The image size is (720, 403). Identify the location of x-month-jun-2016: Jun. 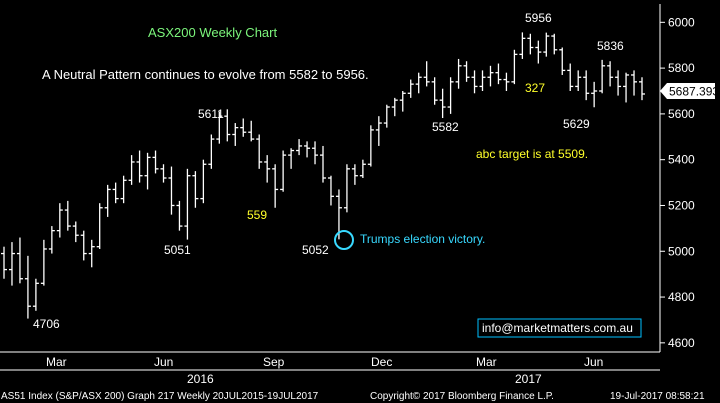
(163, 362).